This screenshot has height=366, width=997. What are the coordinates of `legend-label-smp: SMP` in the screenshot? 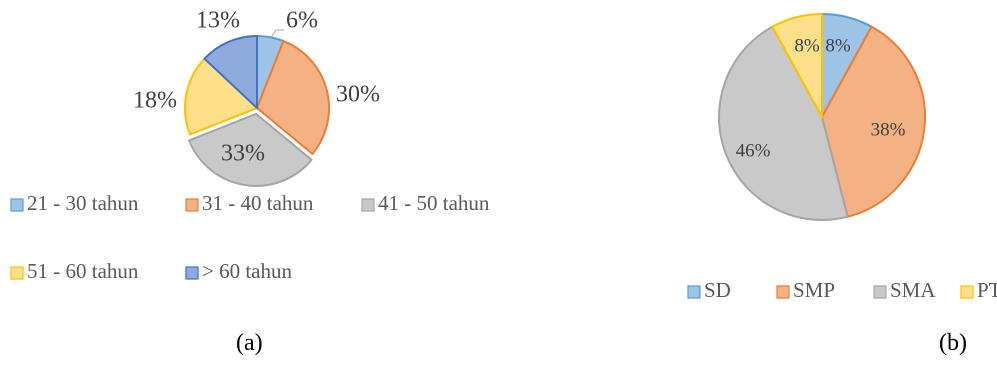 It's located at (814, 290).